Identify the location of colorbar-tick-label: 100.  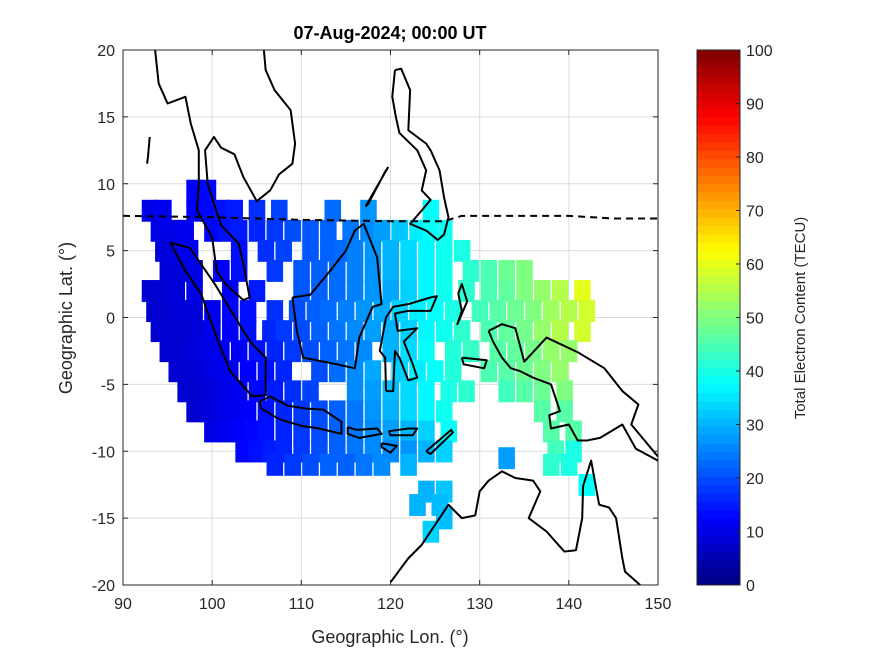
(759, 51).